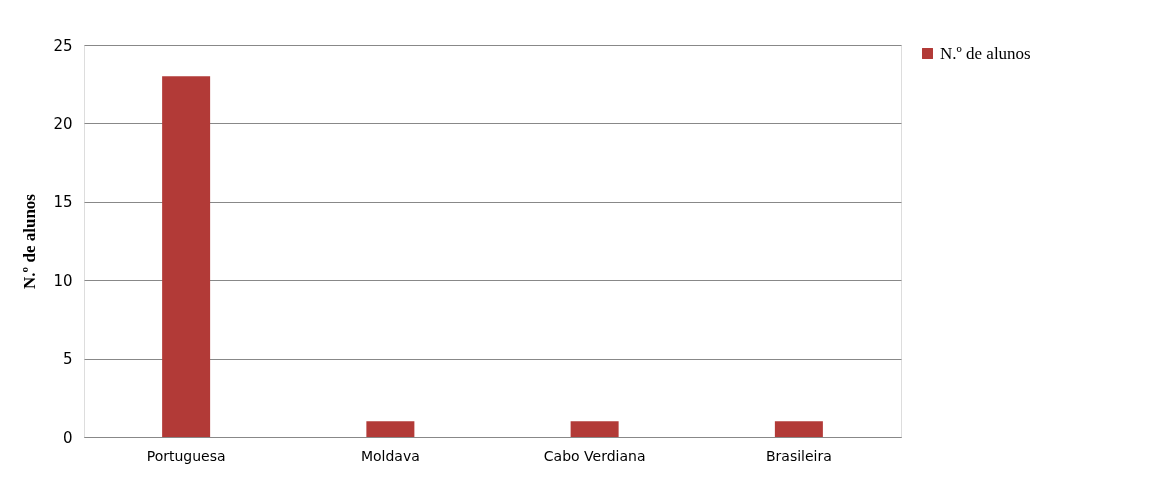  Describe the element at coordinates (67, 359) in the screenshot. I see `y-tick-label: 5` at that location.